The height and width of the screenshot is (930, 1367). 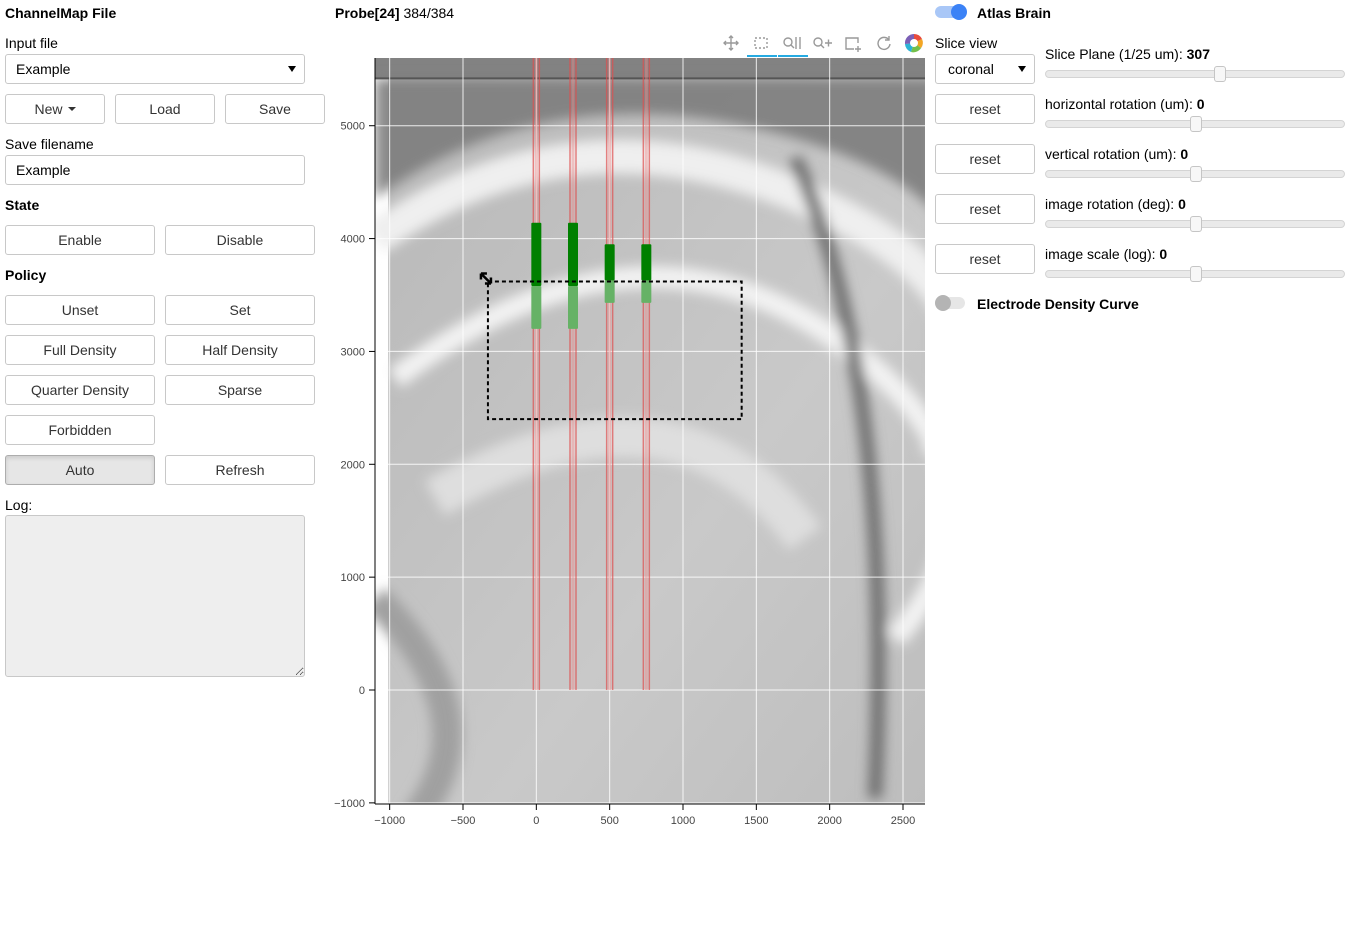 I want to click on vertical-rotation-label: vertical rotation (um): 0, so click(x=1116, y=154).